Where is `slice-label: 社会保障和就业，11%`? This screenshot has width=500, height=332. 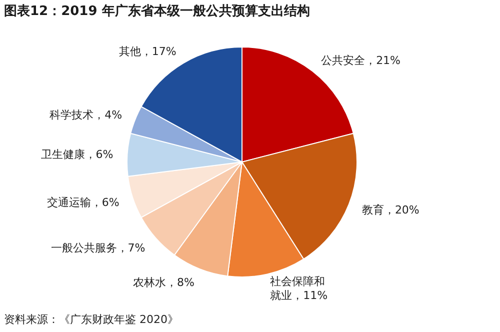 slice-label: 社会保障和就业，11% is located at coordinates (299, 288).